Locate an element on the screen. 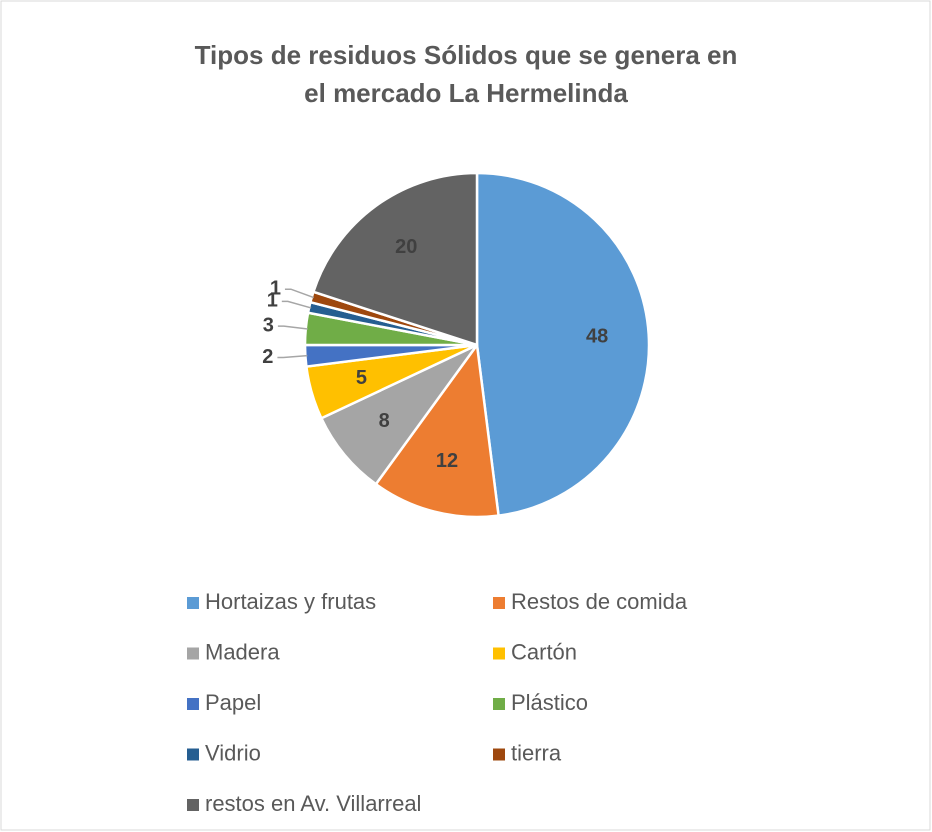 This screenshot has height=832, width=932. data-label: 3 is located at coordinates (268, 325).